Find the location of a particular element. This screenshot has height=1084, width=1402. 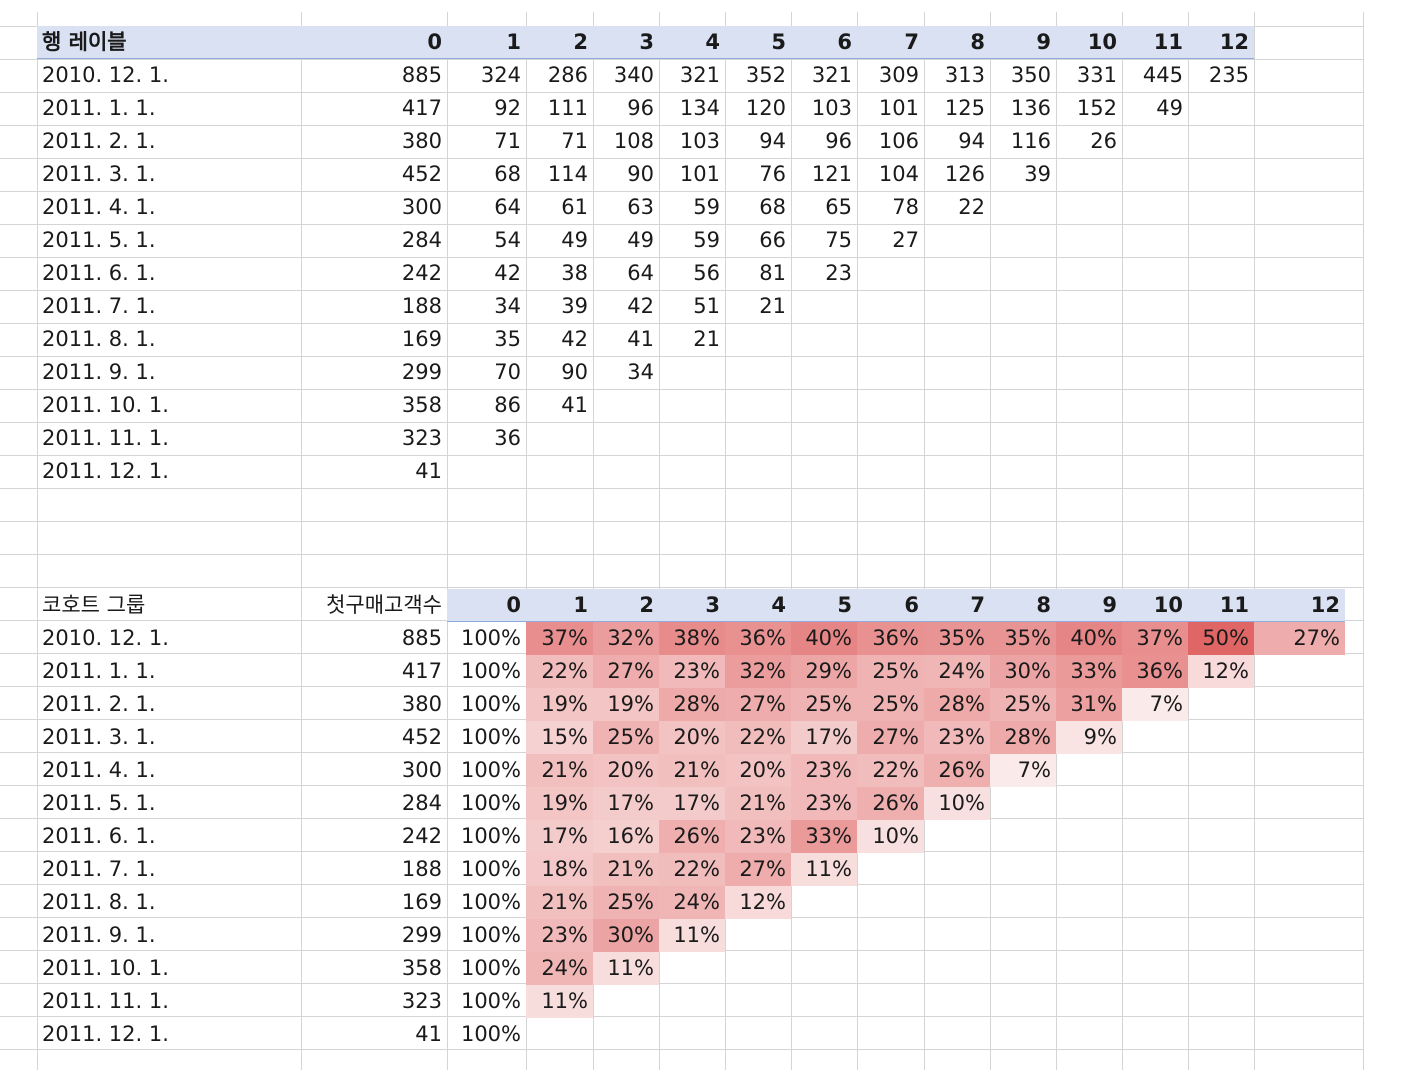

retention-pct-cell: 33% is located at coordinates (828, 836).